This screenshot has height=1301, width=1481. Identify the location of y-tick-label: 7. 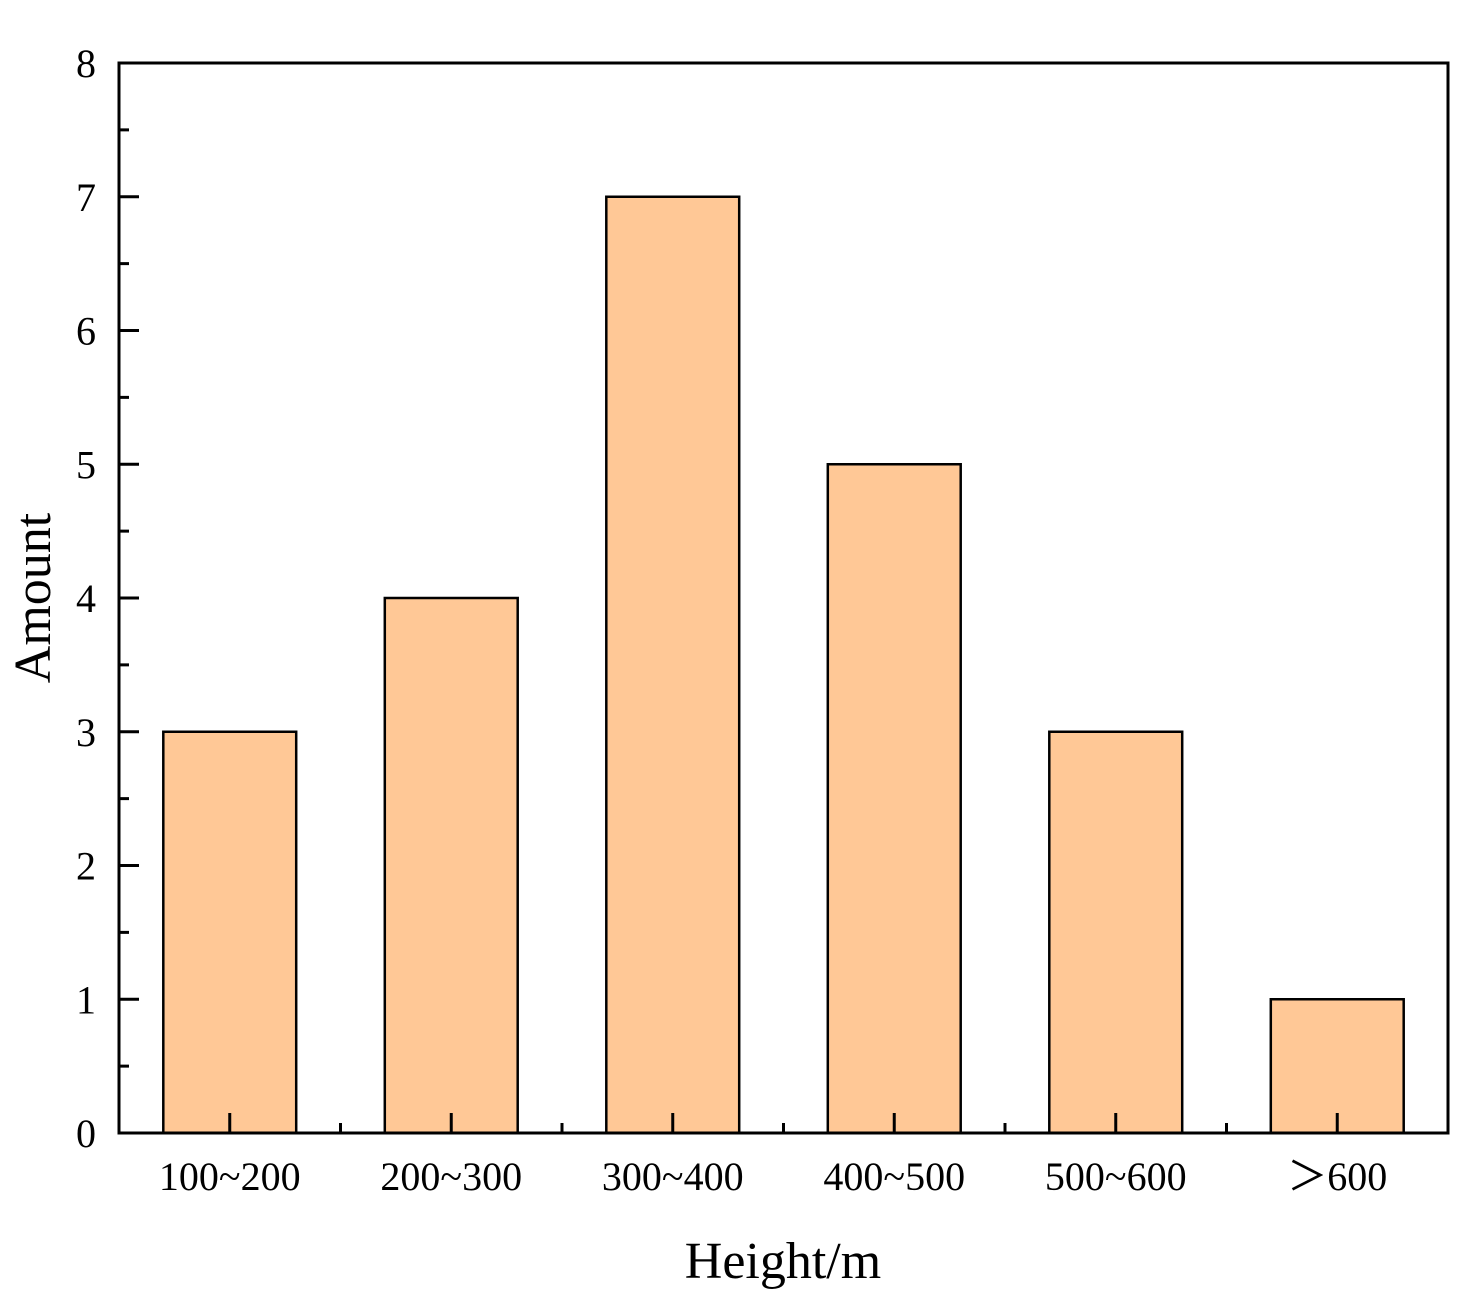
(86, 197).